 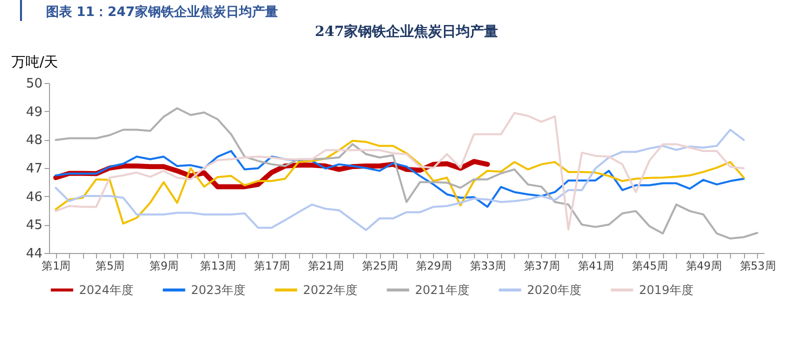 I want to click on text: 图表 11：247家钢铁企业焦炭日均产量, so click(x=410, y=10).